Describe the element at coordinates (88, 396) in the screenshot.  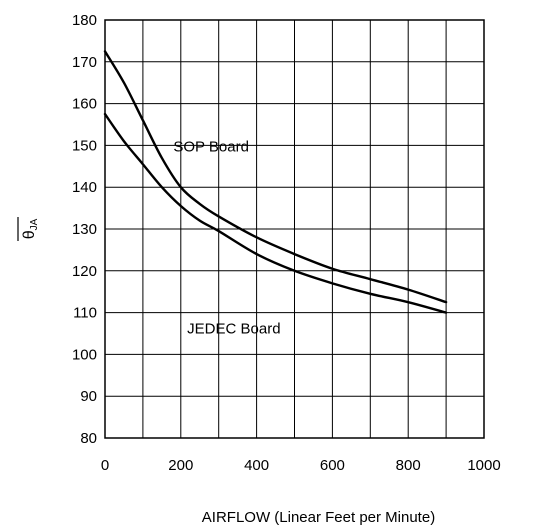
I see `y-tick-label: 90` at that location.